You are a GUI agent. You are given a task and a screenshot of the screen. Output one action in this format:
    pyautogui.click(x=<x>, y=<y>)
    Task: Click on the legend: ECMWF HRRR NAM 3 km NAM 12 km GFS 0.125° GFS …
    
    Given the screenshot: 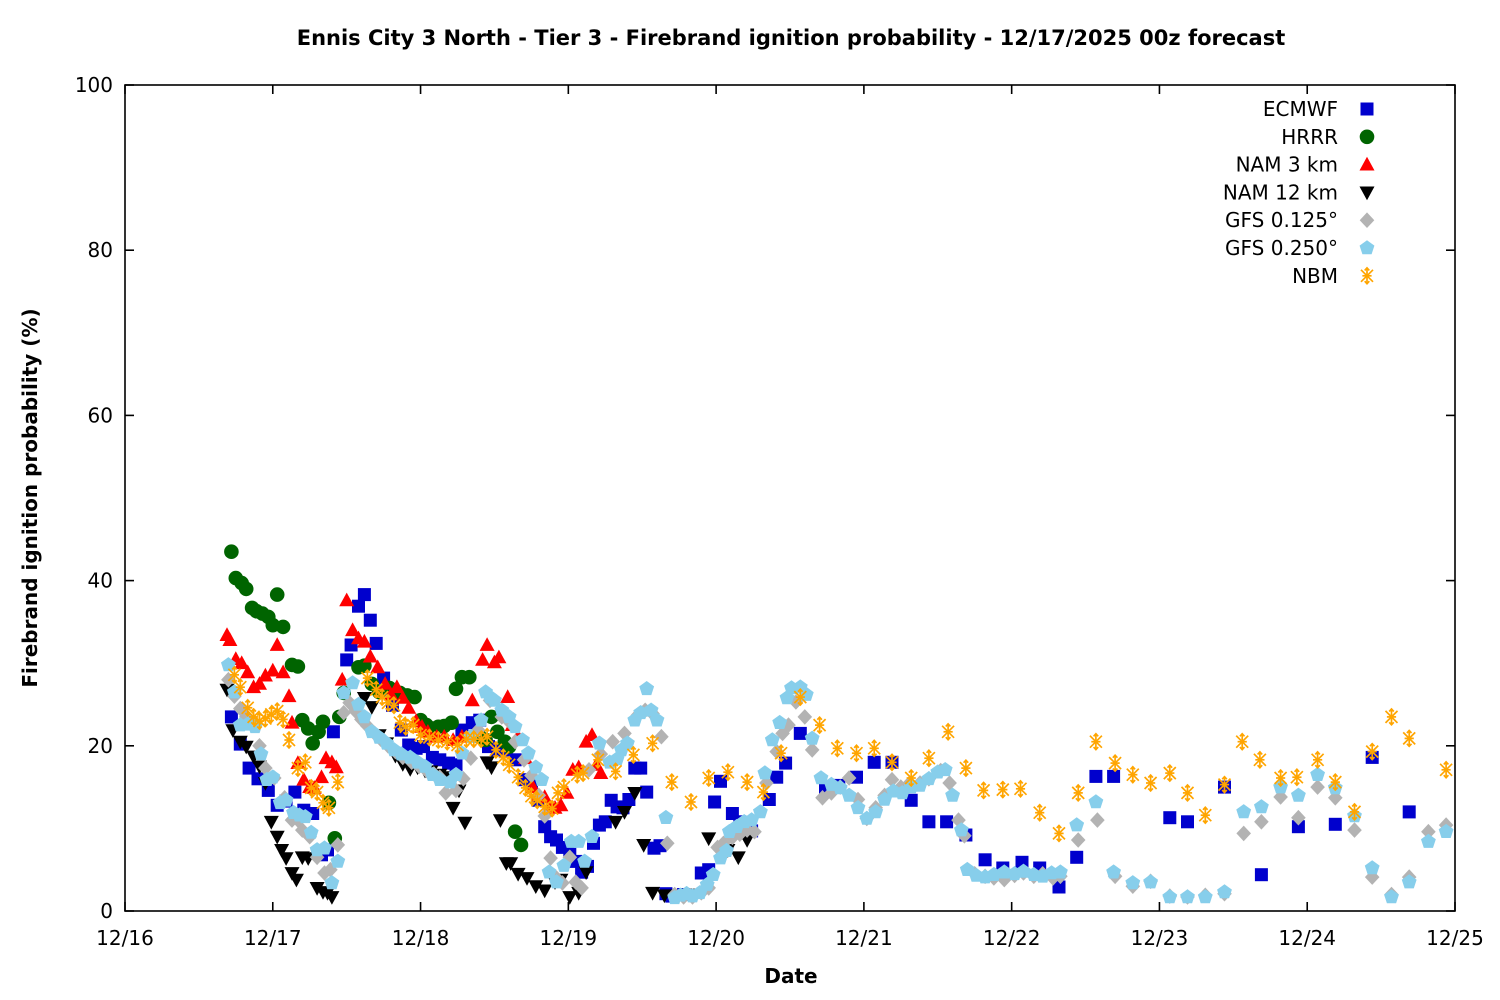 What is the action you would take?
    pyautogui.click(x=1299, y=192)
    